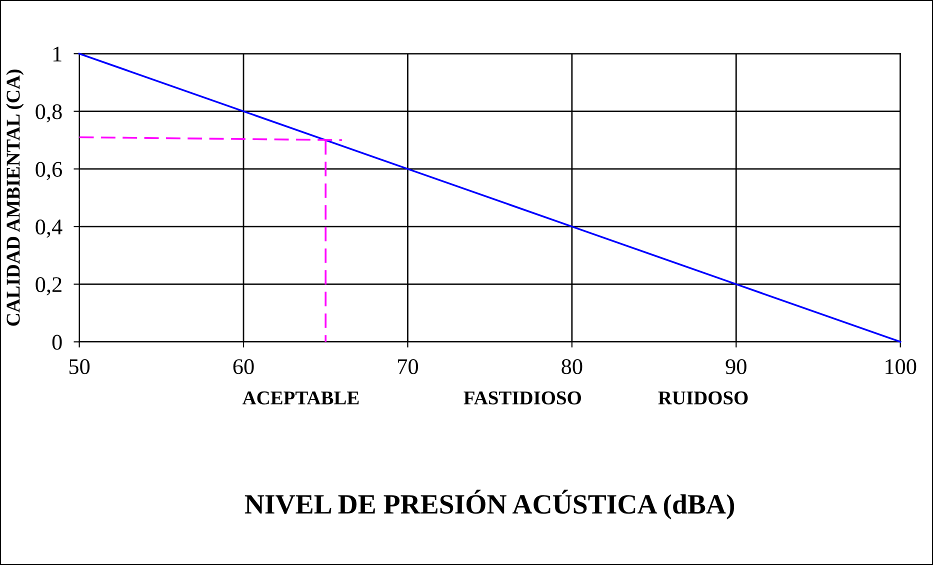 This screenshot has width=933, height=565. Describe the element at coordinates (49, 228) in the screenshot. I see `y-tick-label: 0,4` at that location.